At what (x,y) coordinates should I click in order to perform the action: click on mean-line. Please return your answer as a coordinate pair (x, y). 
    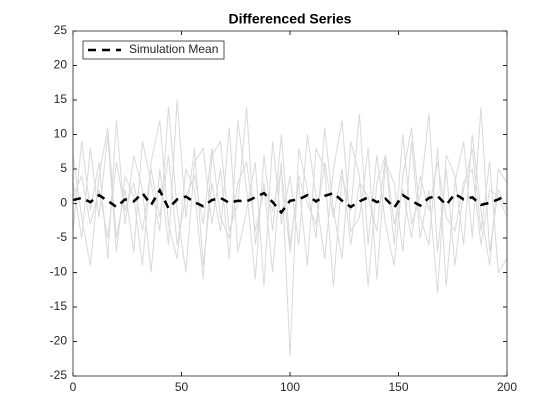
    Looking at the image, I should click on (290, 201).